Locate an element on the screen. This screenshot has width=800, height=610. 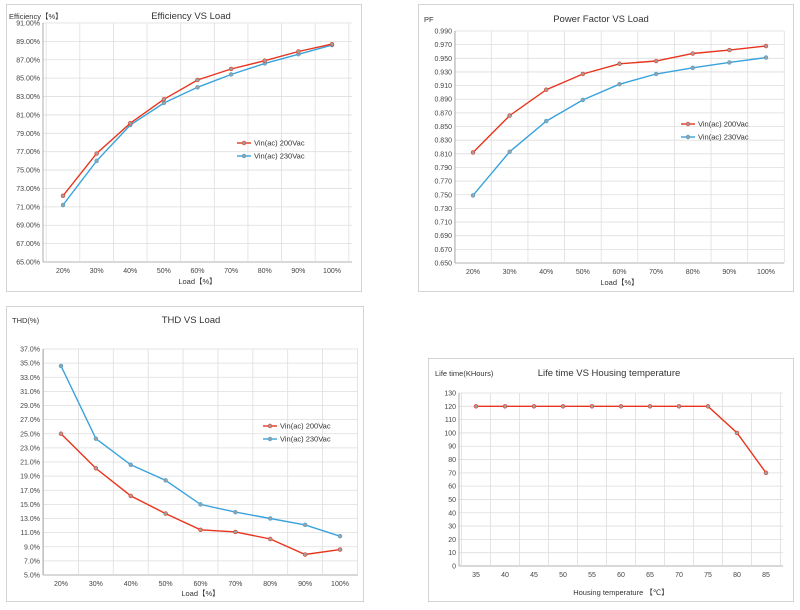
y-tick-label: 0.750 is located at coordinates (443, 195).